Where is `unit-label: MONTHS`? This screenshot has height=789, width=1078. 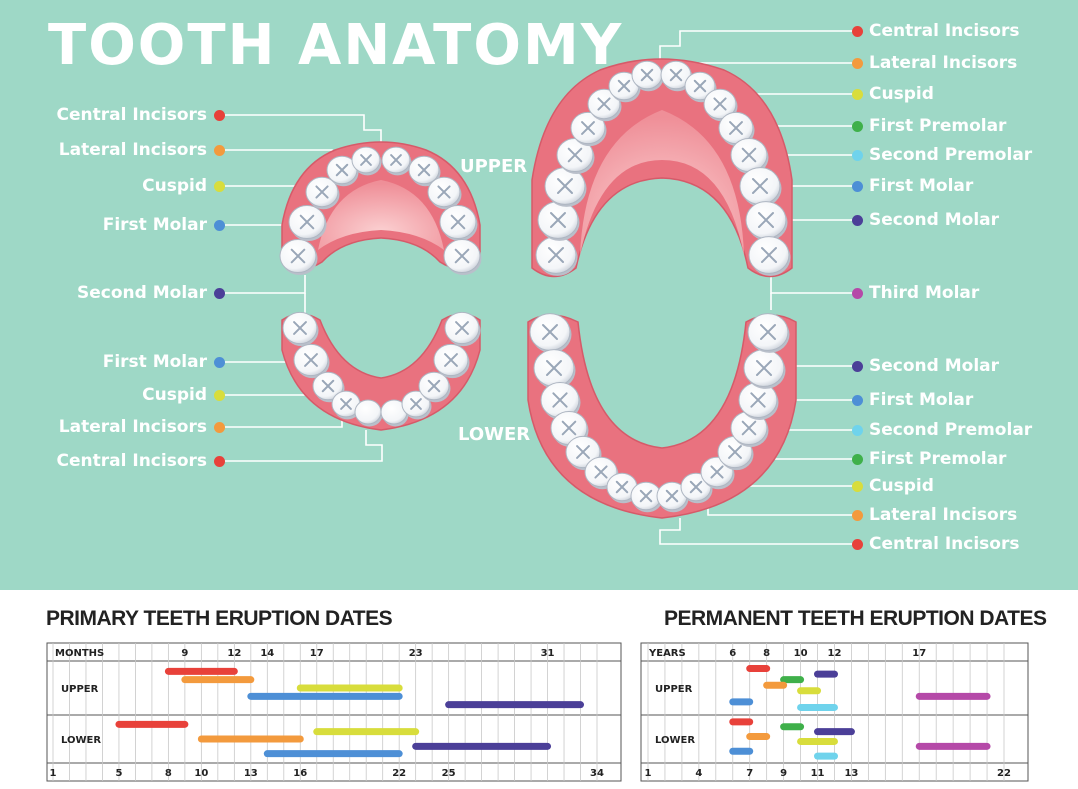 unit-label: MONTHS is located at coordinates (79, 653).